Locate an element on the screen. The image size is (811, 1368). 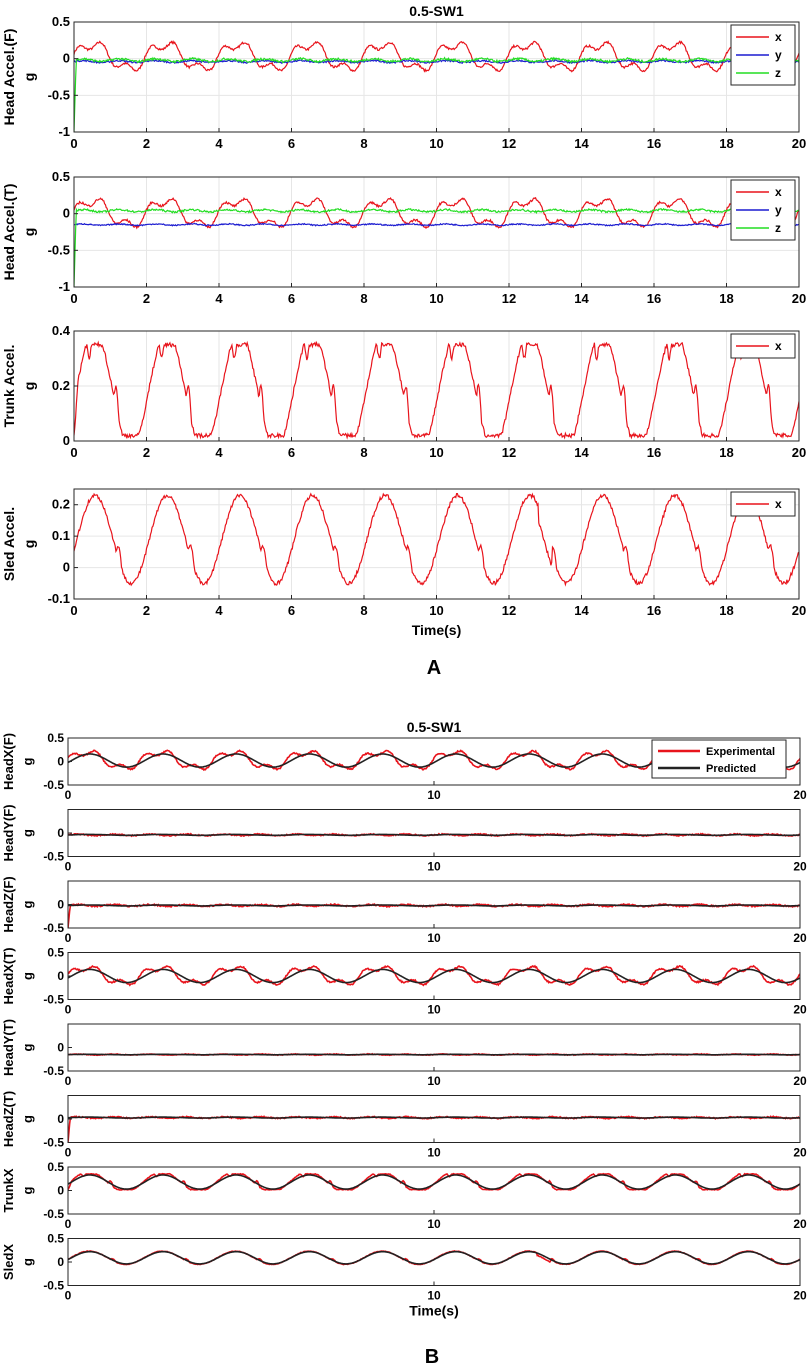
subplot-3: 0 2 4 6 8 10 12 14 16 18 20 0 0.2 0.4 Trunk Accel. g x is located at coordinates (403, 391).